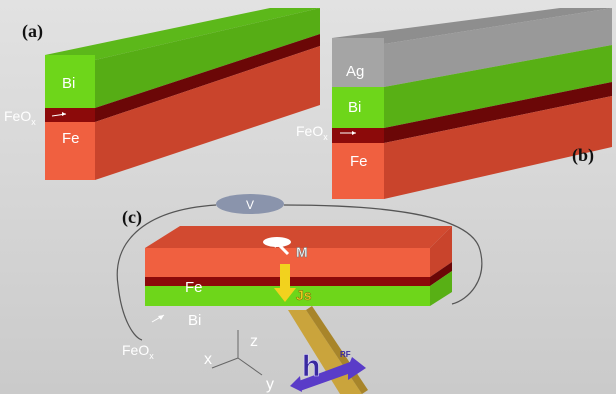  I want to click on ag-label: Ag, so click(355, 71).